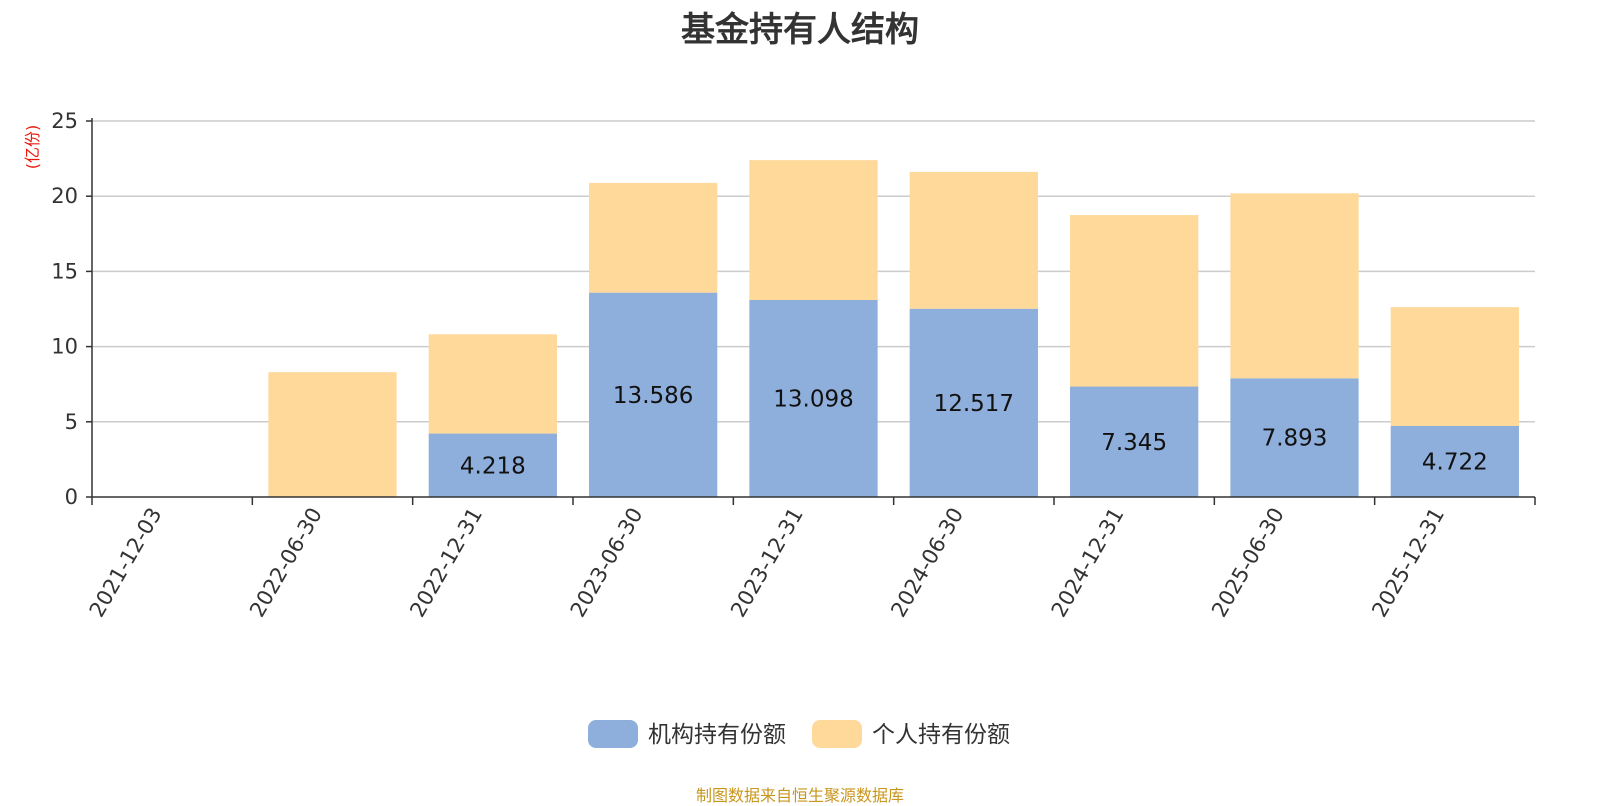 The image size is (1600, 806). I want to click on x-tick-label: 2022-06-30, so click(286, 563).